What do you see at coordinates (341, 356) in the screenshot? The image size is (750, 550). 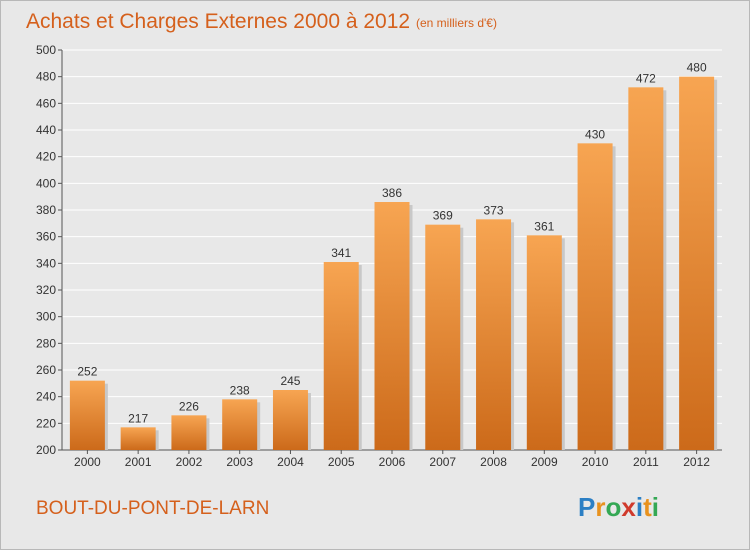 I see `bar-2005` at bounding box center [341, 356].